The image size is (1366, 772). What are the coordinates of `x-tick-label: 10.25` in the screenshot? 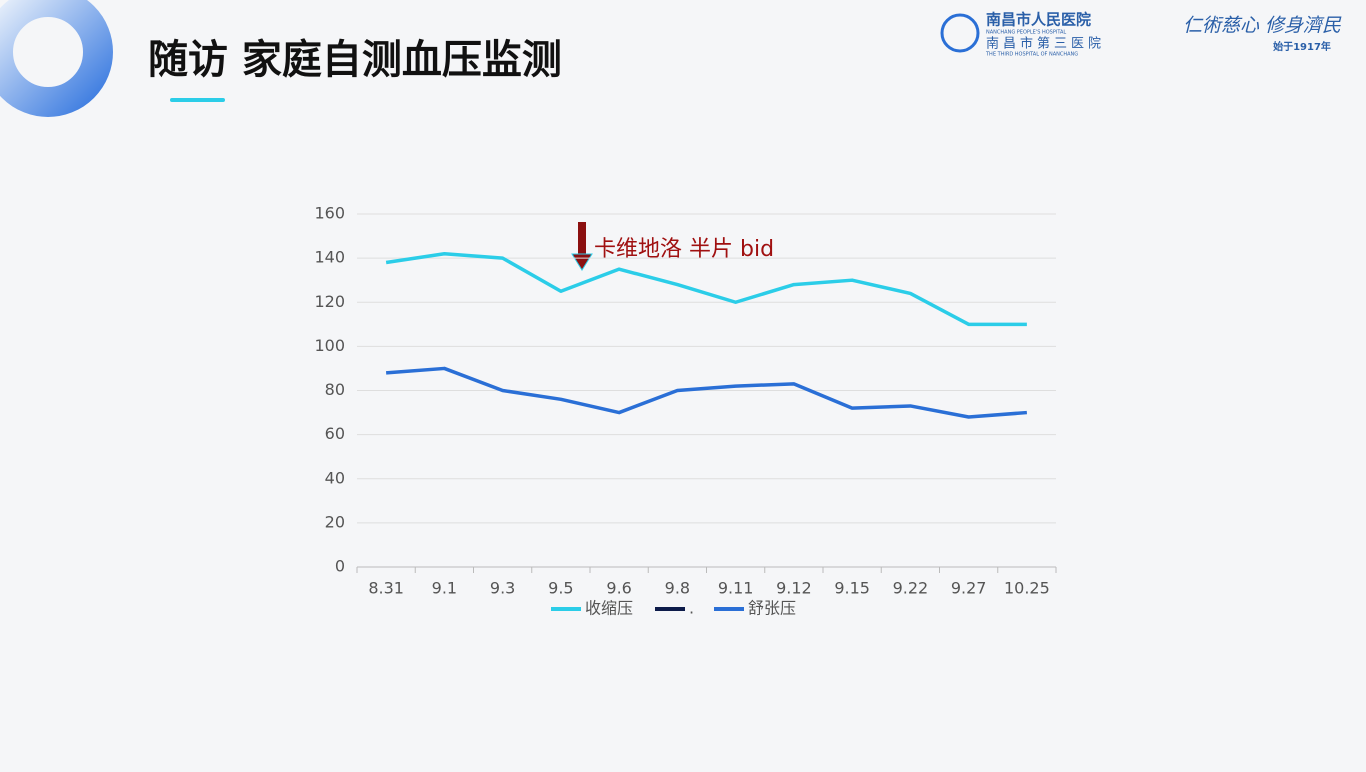 It's located at (1027, 588).